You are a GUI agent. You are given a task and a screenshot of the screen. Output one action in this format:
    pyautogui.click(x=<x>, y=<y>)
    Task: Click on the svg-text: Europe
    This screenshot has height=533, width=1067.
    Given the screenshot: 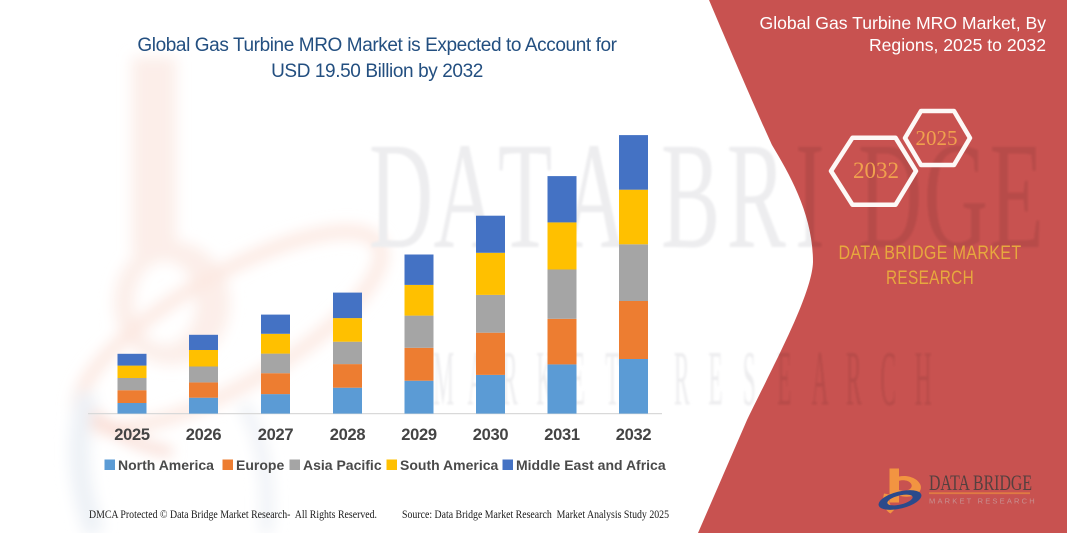 What is the action you would take?
    pyautogui.click(x=260, y=465)
    